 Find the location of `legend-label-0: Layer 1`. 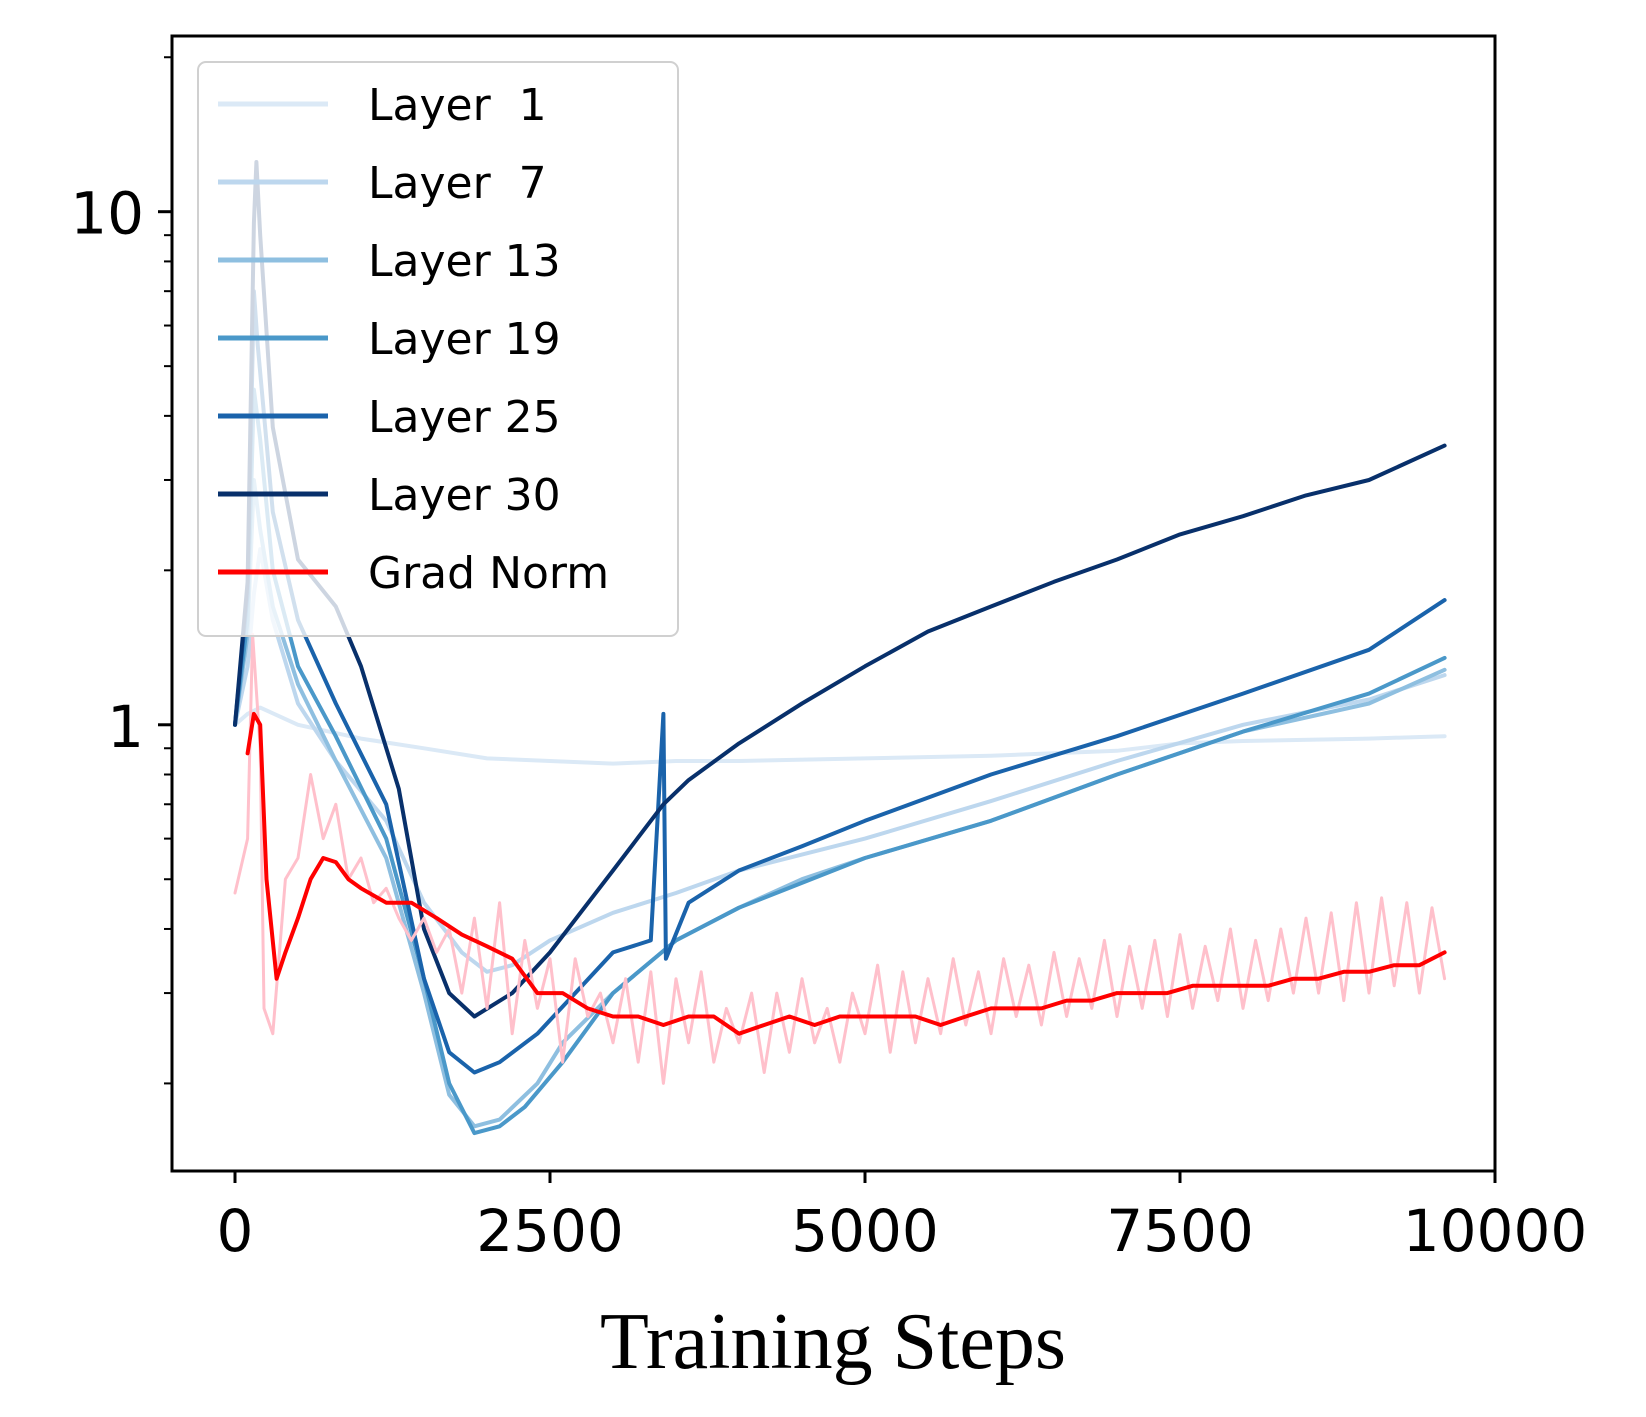

legend-label-0: Layer 1 is located at coordinates (457, 105).